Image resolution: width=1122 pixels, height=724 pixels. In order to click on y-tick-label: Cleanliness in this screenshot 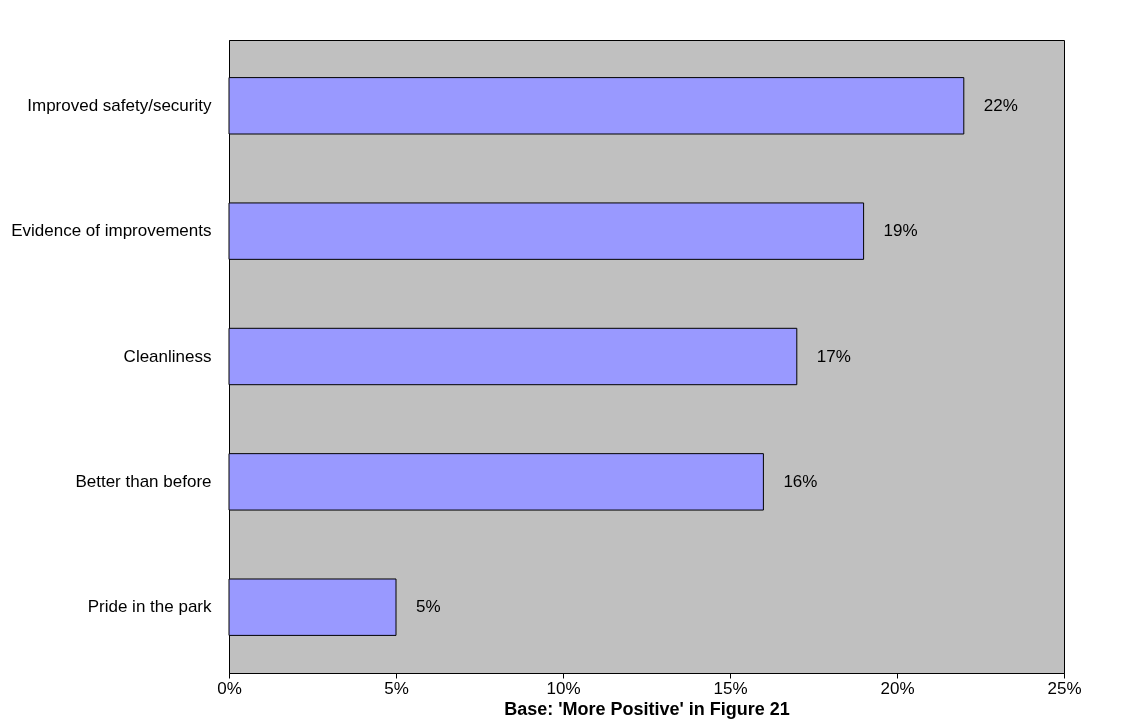, I will do `click(167, 356)`.